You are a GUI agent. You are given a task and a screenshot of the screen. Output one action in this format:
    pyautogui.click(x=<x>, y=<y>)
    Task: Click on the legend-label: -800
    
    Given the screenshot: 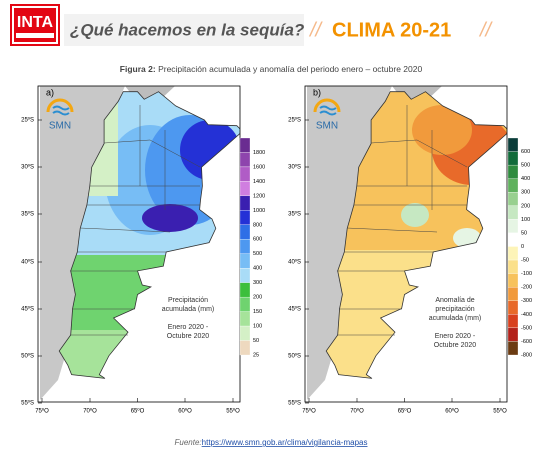 What is the action you would take?
    pyautogui.click(x=526, y=355)
    